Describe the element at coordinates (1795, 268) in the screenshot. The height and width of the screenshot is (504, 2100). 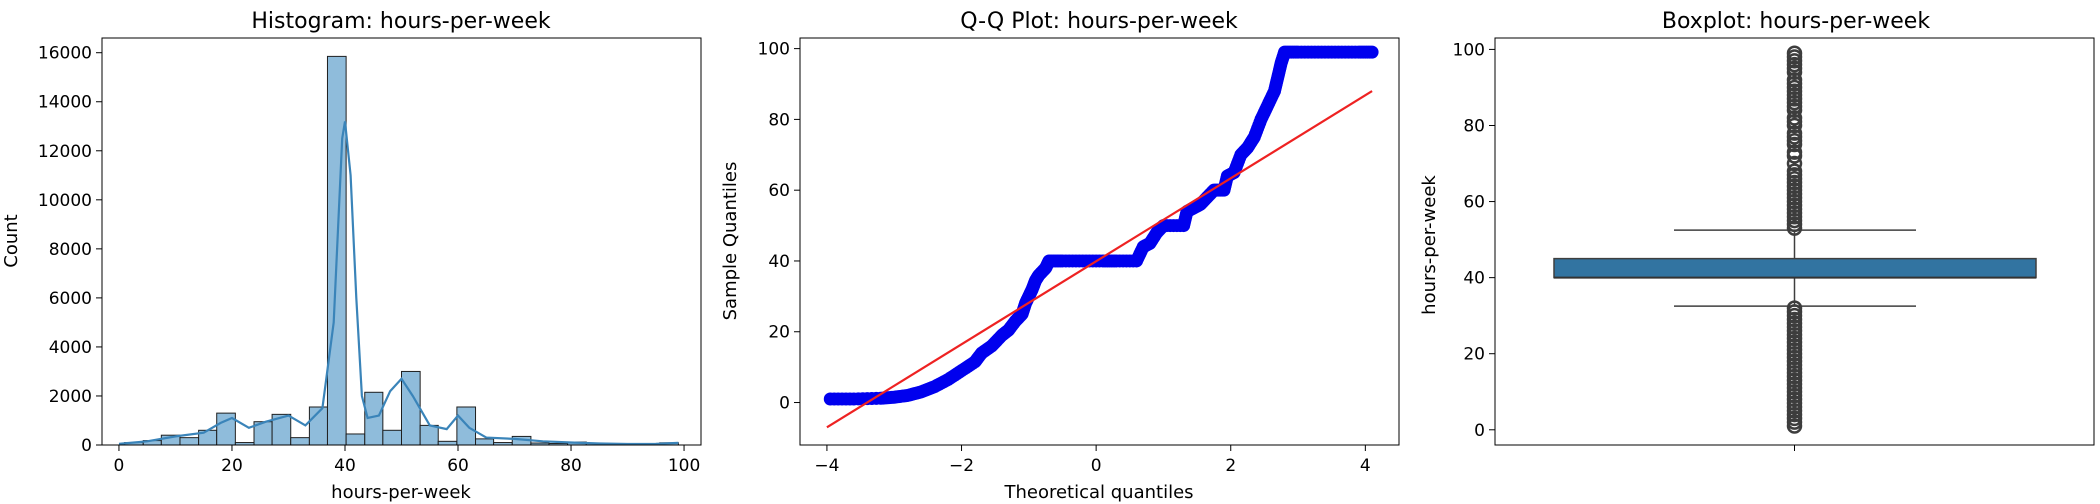
I see `boxplot-box` at that location.